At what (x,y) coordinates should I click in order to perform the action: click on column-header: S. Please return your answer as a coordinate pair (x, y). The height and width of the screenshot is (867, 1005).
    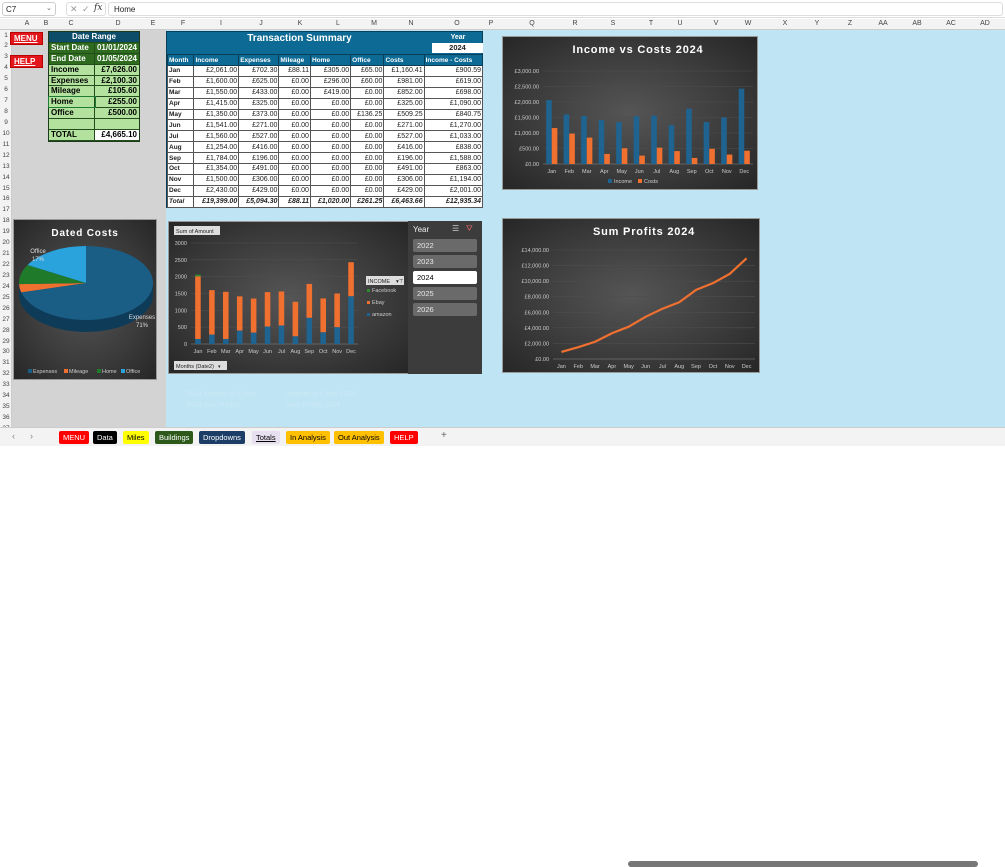
    Looking at the image, I should click on (613, 23).